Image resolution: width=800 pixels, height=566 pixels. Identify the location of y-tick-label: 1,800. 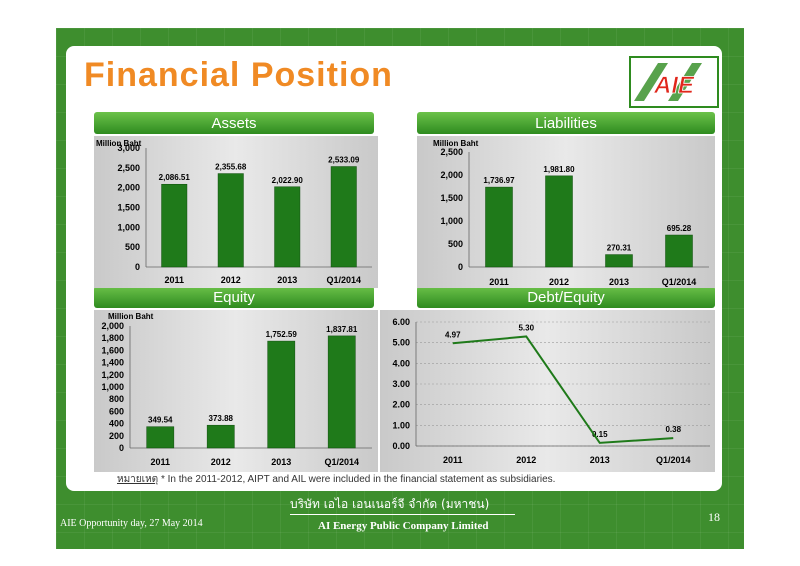
(112, 338).